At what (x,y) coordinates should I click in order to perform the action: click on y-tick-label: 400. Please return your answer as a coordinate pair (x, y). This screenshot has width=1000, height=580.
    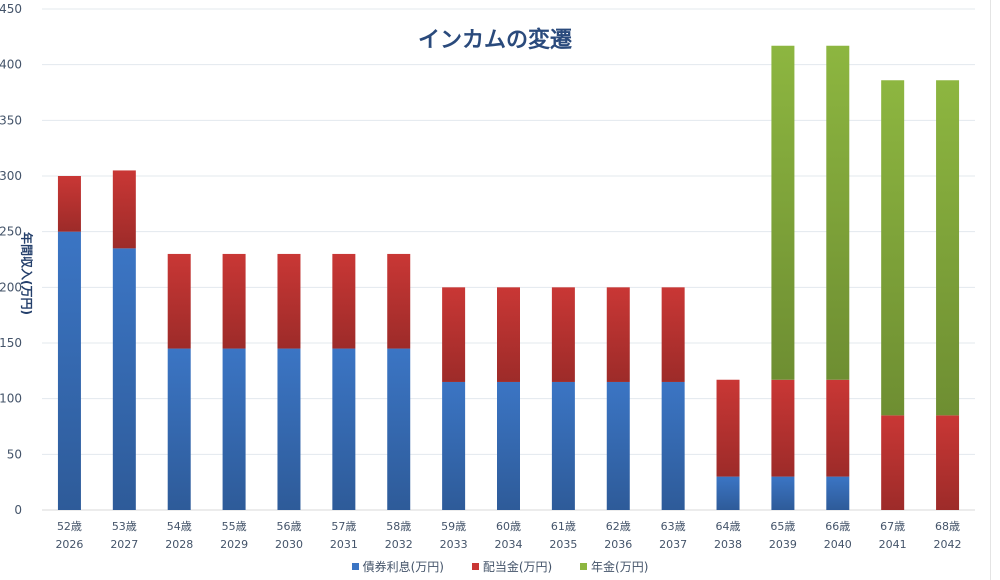
    Looking at the image, I should click on (11, 65).